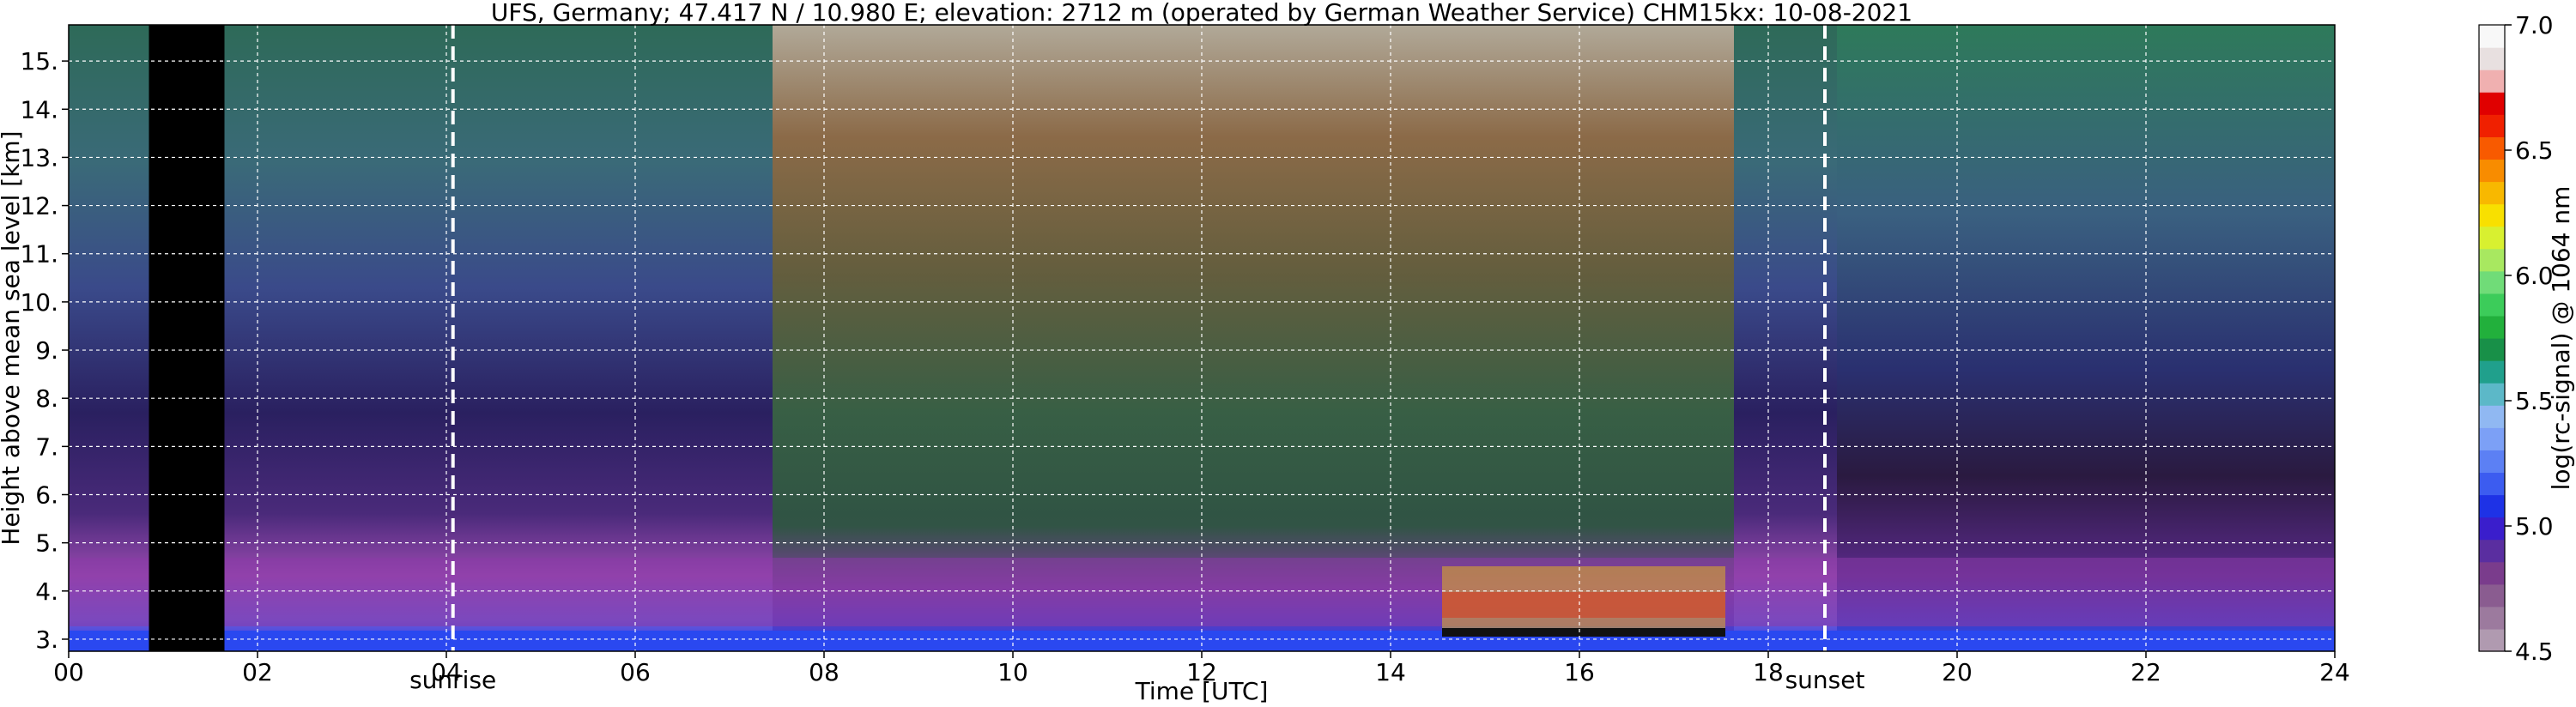 The height and width of the screenshot is (707, 2576). I want to click on y-tick-label: 13., so click(39, 157).